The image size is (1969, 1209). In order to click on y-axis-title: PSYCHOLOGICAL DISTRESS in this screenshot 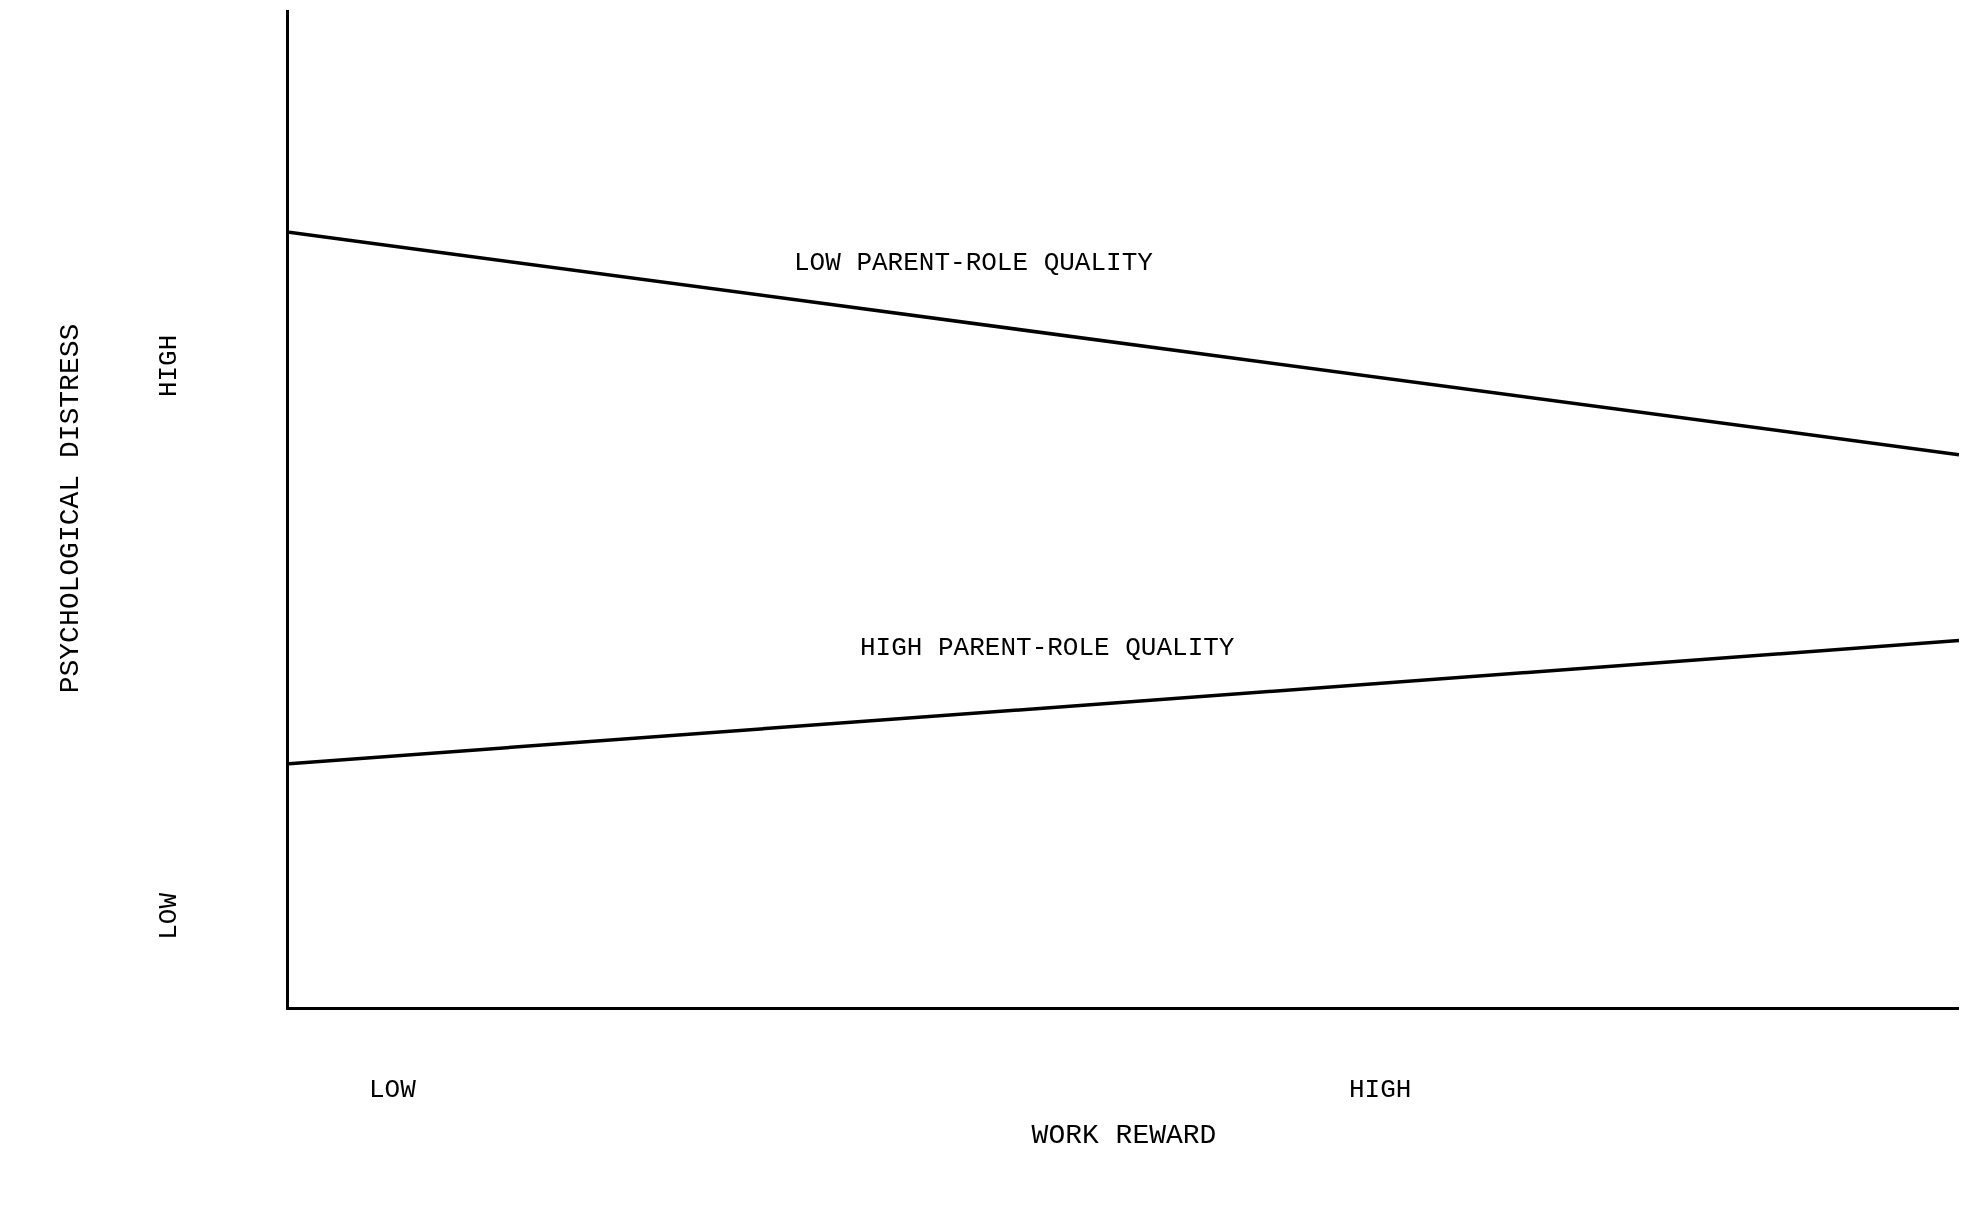, I will do `click(70, 508)`.